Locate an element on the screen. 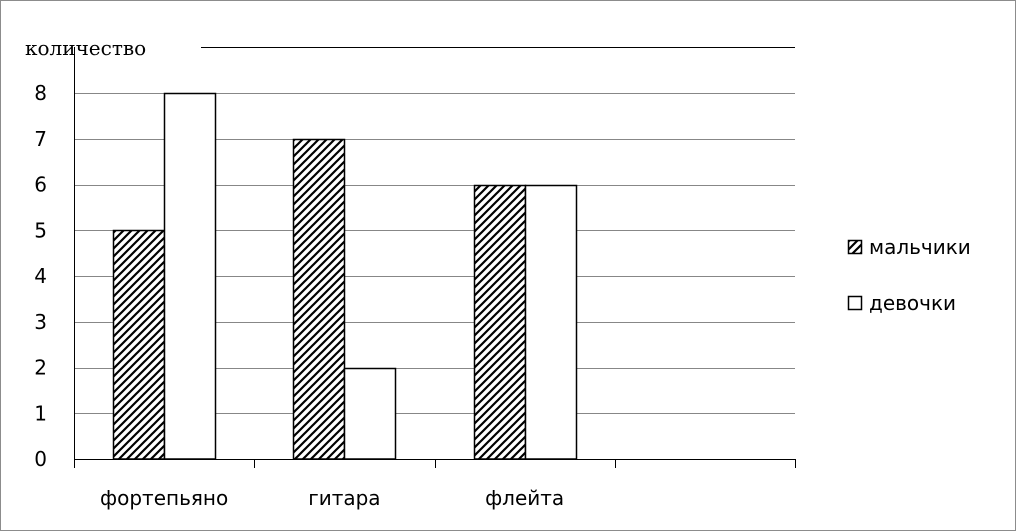 The width and height of the screenshot is (1017, 532). y-tick-label: 5 is located at coordinates (40, 230).